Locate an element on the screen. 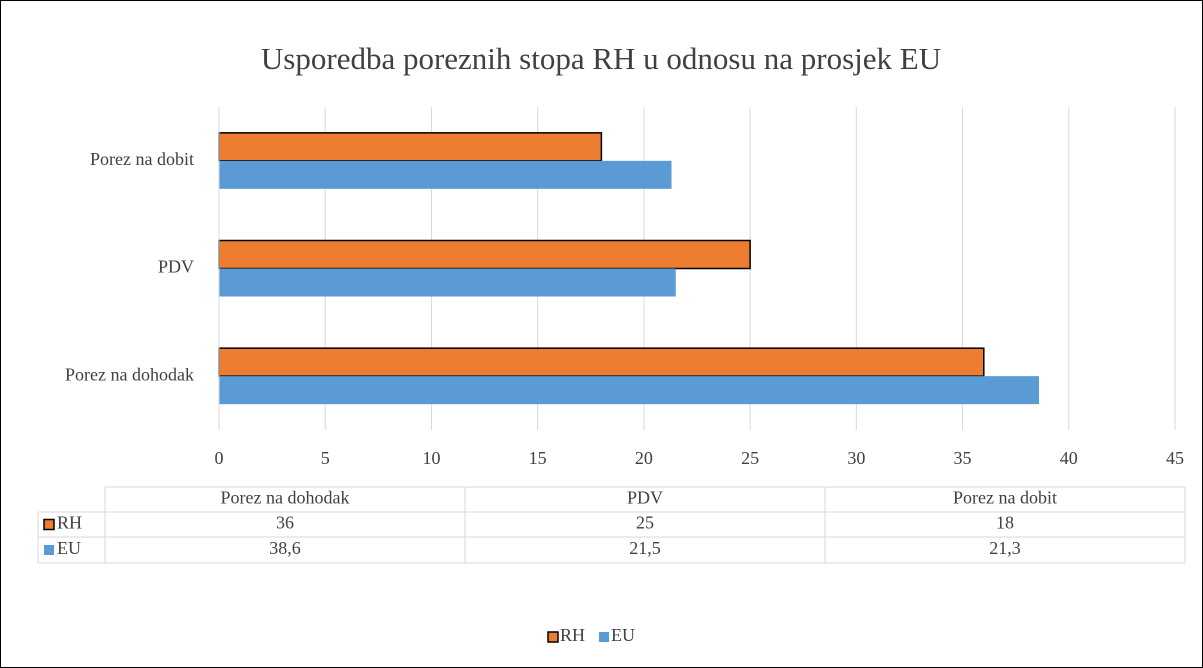 The image size is (1203, 668). table-row-label: RH is located at coordinates (69, 523).